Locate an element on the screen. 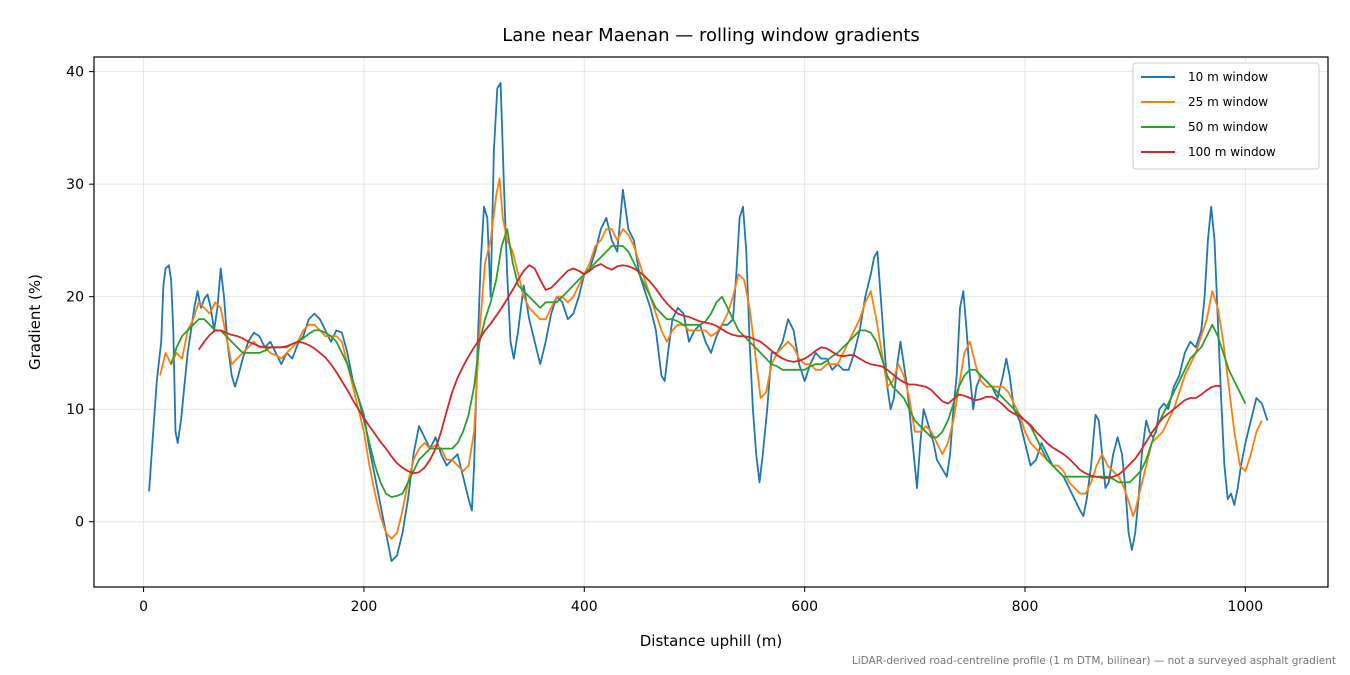 The height and width of the screenshot is (675, 1350). legend-label-1: 10 m window is located at coordinates (1228, 77).